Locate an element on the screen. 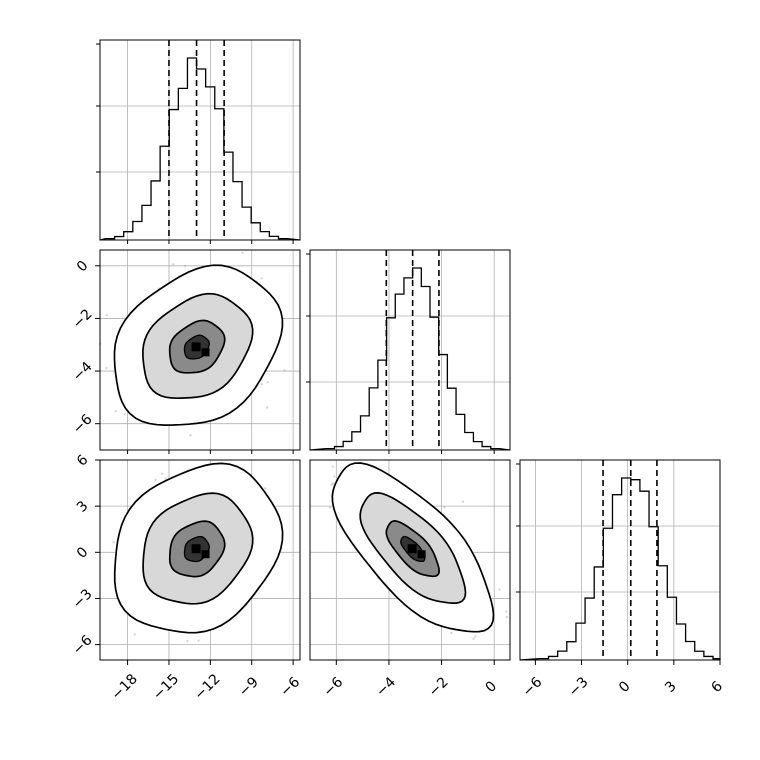  y-tick-label: 3 is located at coordinates (83, 507).